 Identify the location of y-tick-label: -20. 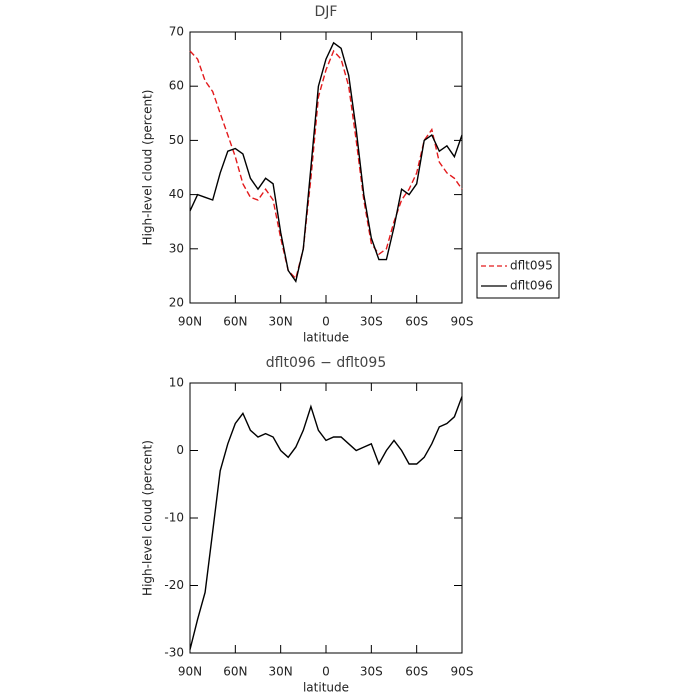
(174, 585).